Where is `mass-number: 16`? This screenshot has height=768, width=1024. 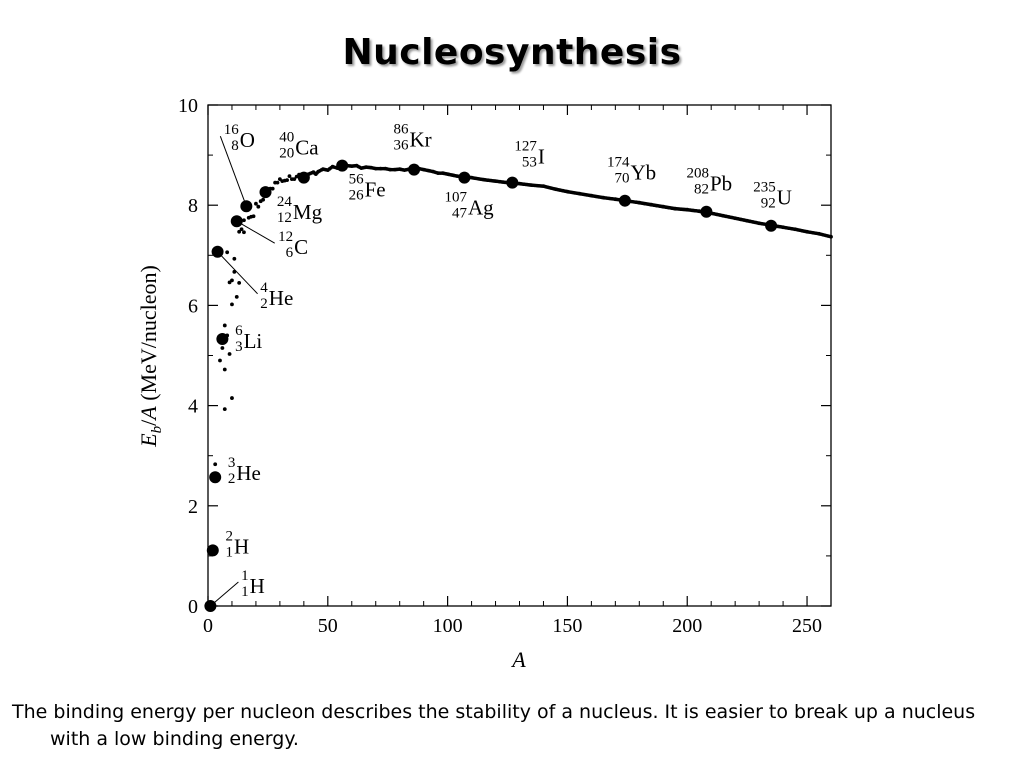 mass-number: 16 is located at coordinates (232, 130).